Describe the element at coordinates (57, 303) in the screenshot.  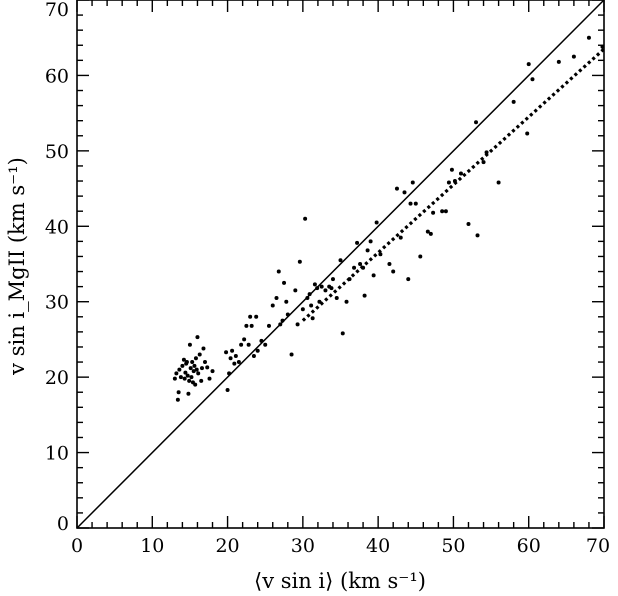
I see `y-tick-label: 30` at that location.